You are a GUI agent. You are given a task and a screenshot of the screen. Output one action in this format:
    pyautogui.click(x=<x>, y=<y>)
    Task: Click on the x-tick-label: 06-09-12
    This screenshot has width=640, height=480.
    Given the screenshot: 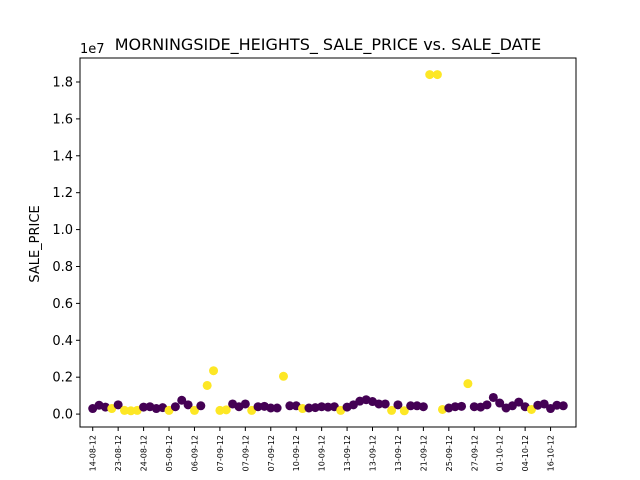 What is the action you would take?
    pyautogui.click(x=194, y=453)
    